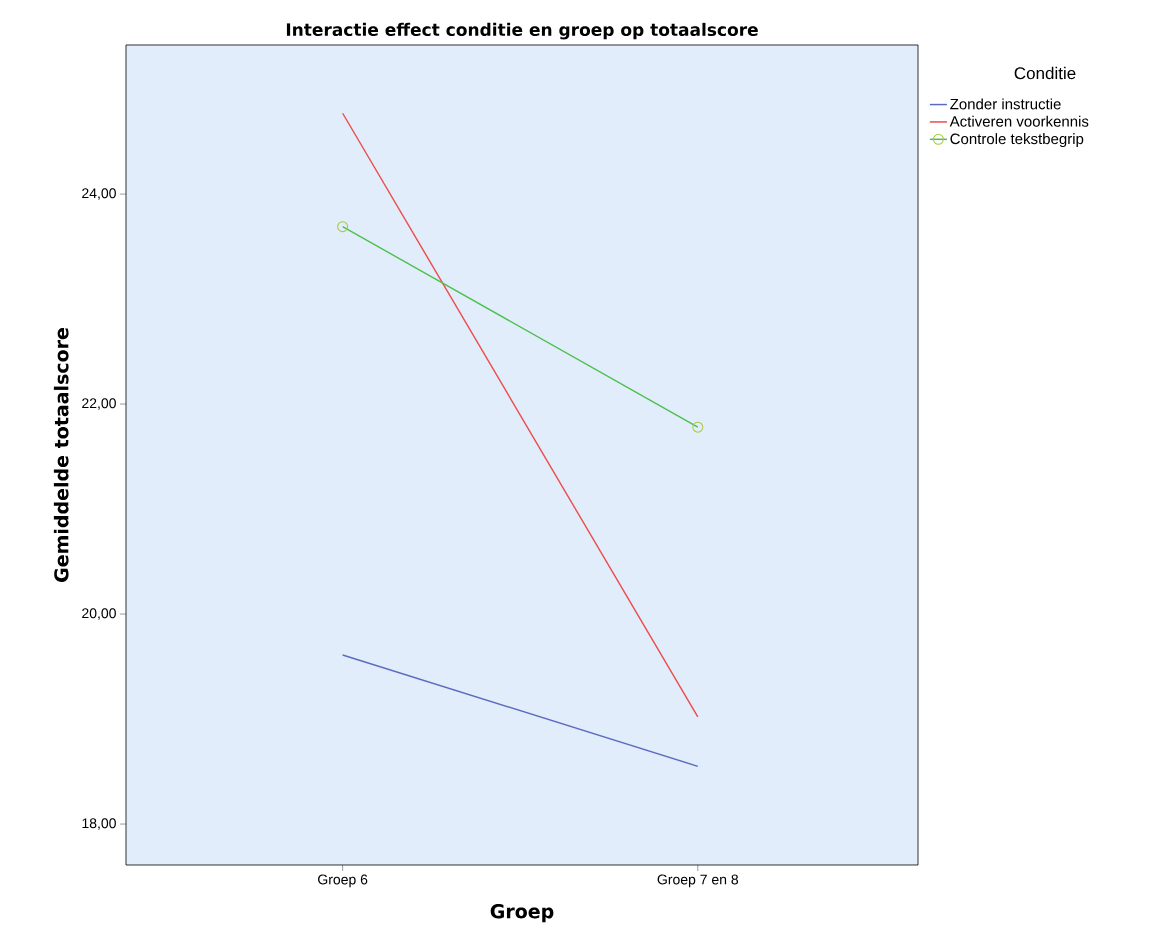  I want to click on y-axis-title: Gemiddelde totaalscore, so click(61, 455).